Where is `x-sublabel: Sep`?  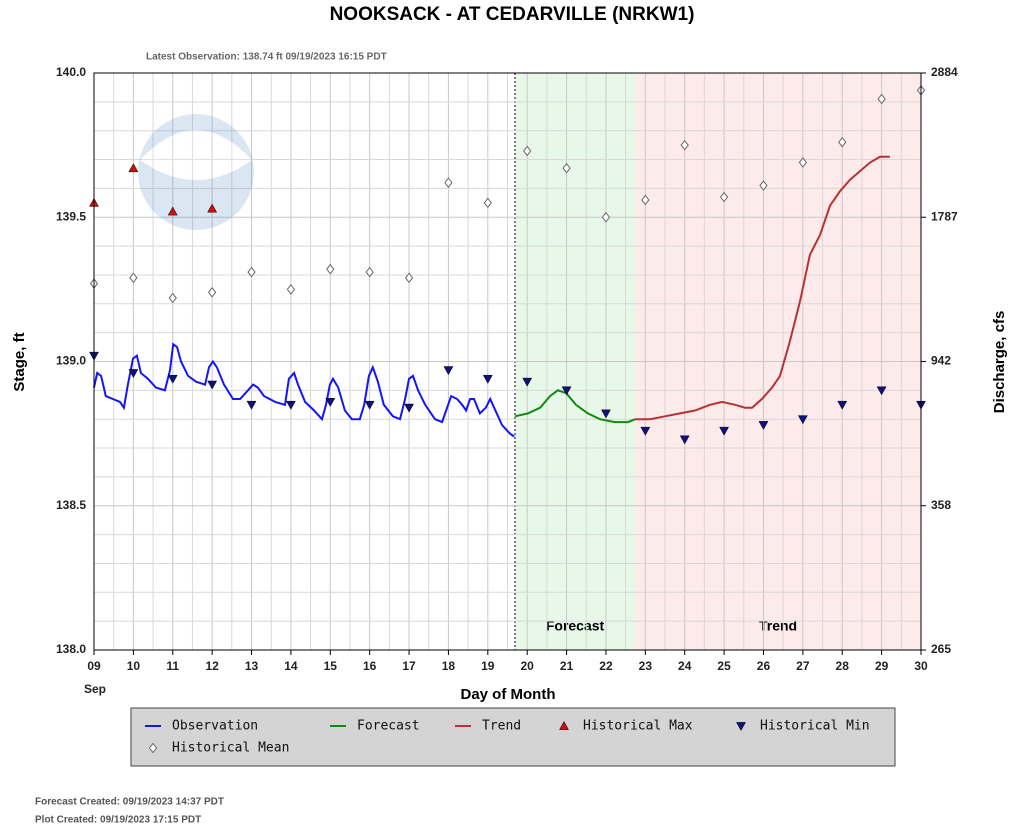 x-sublabel: Sep is located at coordinates (95, 689).